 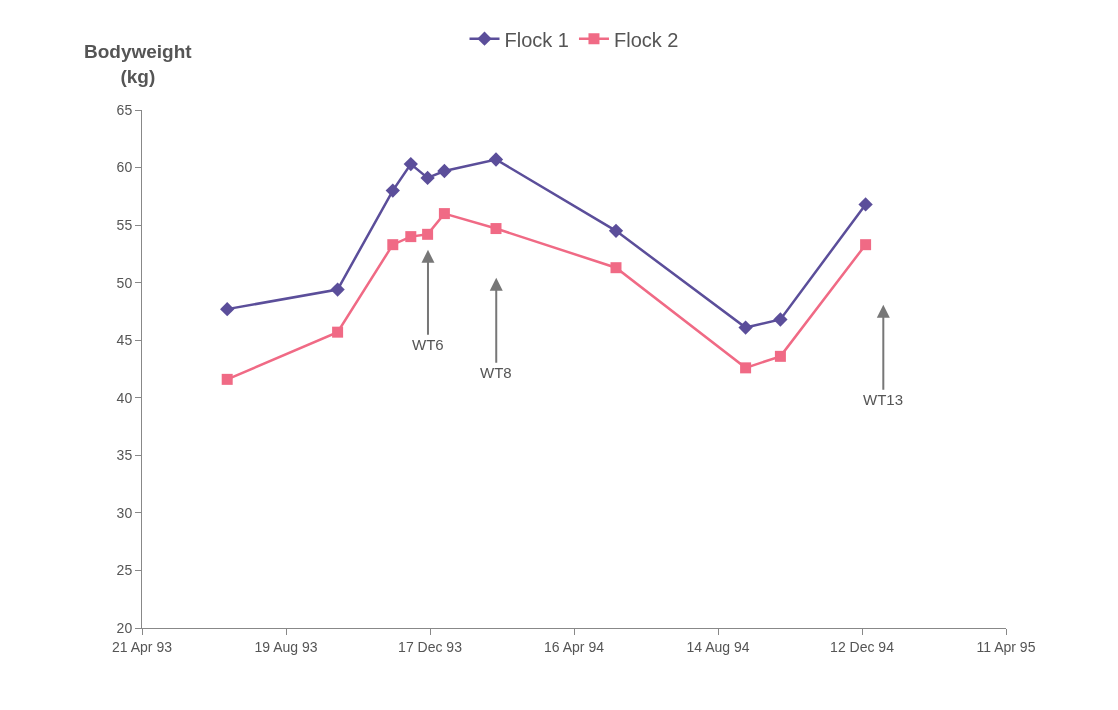 I want to click on x-tick-label: 14 Aug 94, so click(x=718, y=646).